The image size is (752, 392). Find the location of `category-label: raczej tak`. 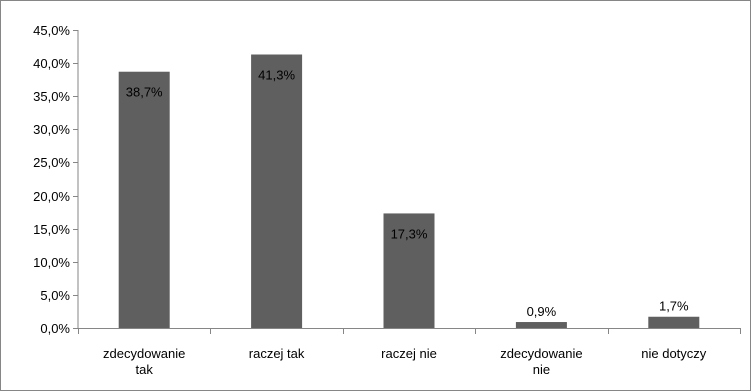

category-label: raczej tak is located at coordinates (277, 353).